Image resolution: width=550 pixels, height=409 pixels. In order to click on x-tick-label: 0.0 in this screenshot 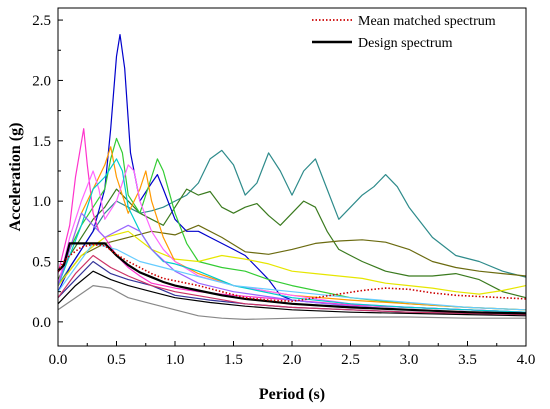, I will do `click(58, 360)`.